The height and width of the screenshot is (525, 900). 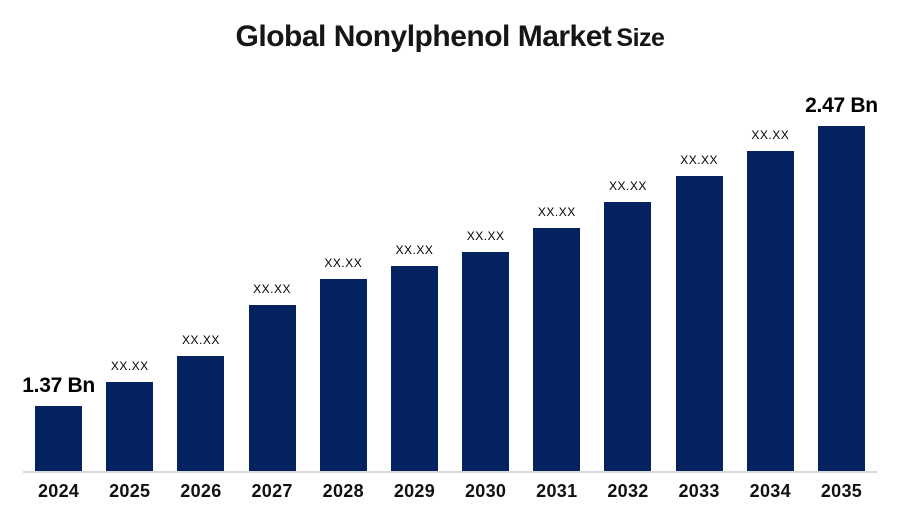 I want to click on x-tick-2029: 2029, so click(x=414, y=491).